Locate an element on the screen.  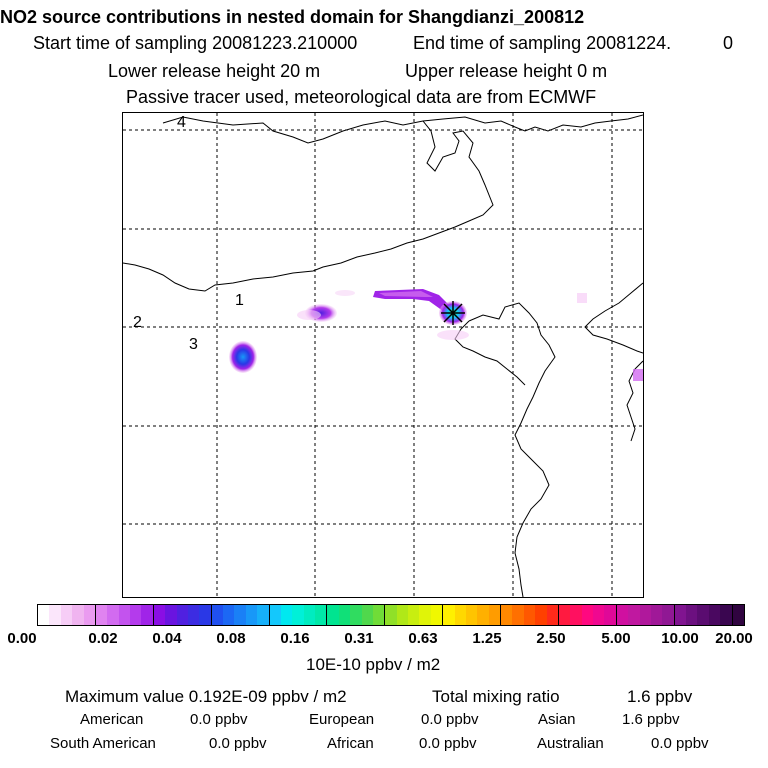
lower-release-text: Lower release height 20 m is located at coordinates (214, 71).